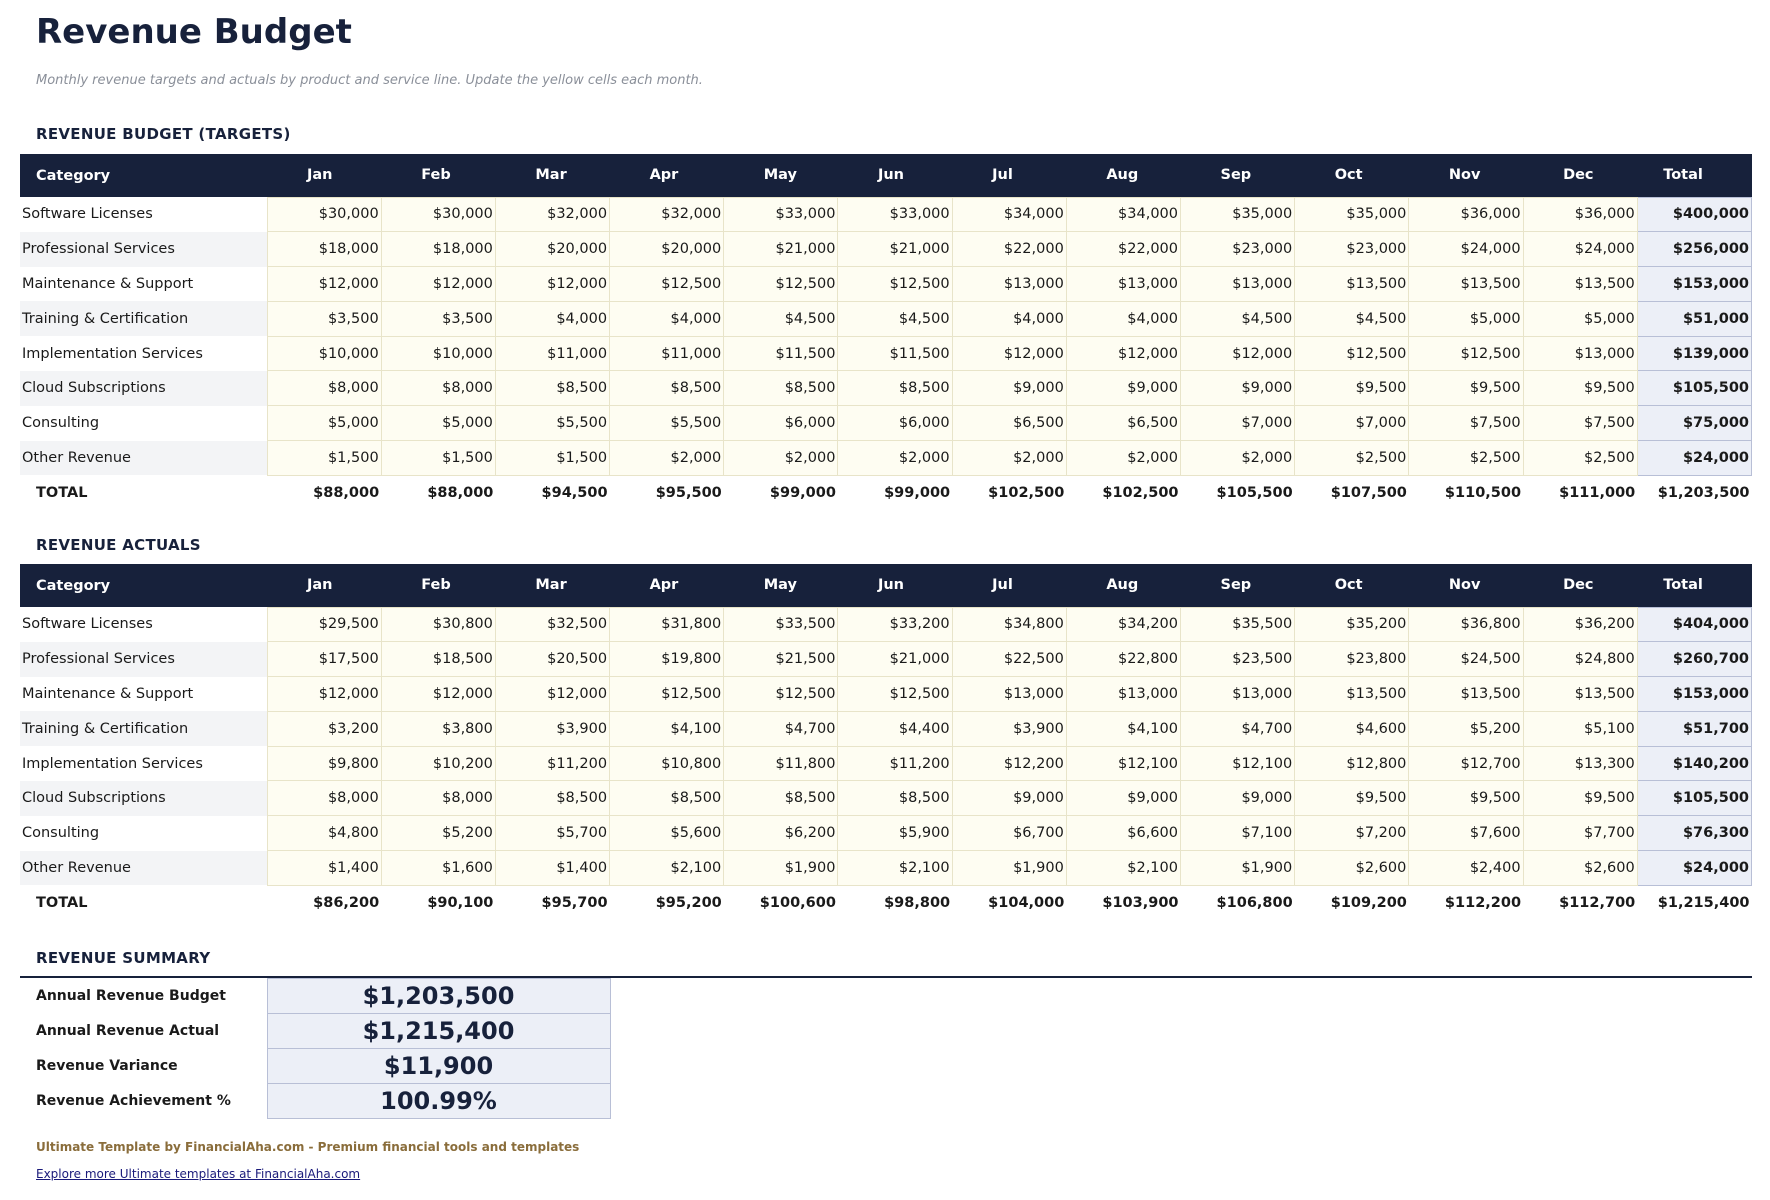  Describe the element at coordinates (1466, 763) in the screenshot. I see `value-cell: $12,700` at that location.